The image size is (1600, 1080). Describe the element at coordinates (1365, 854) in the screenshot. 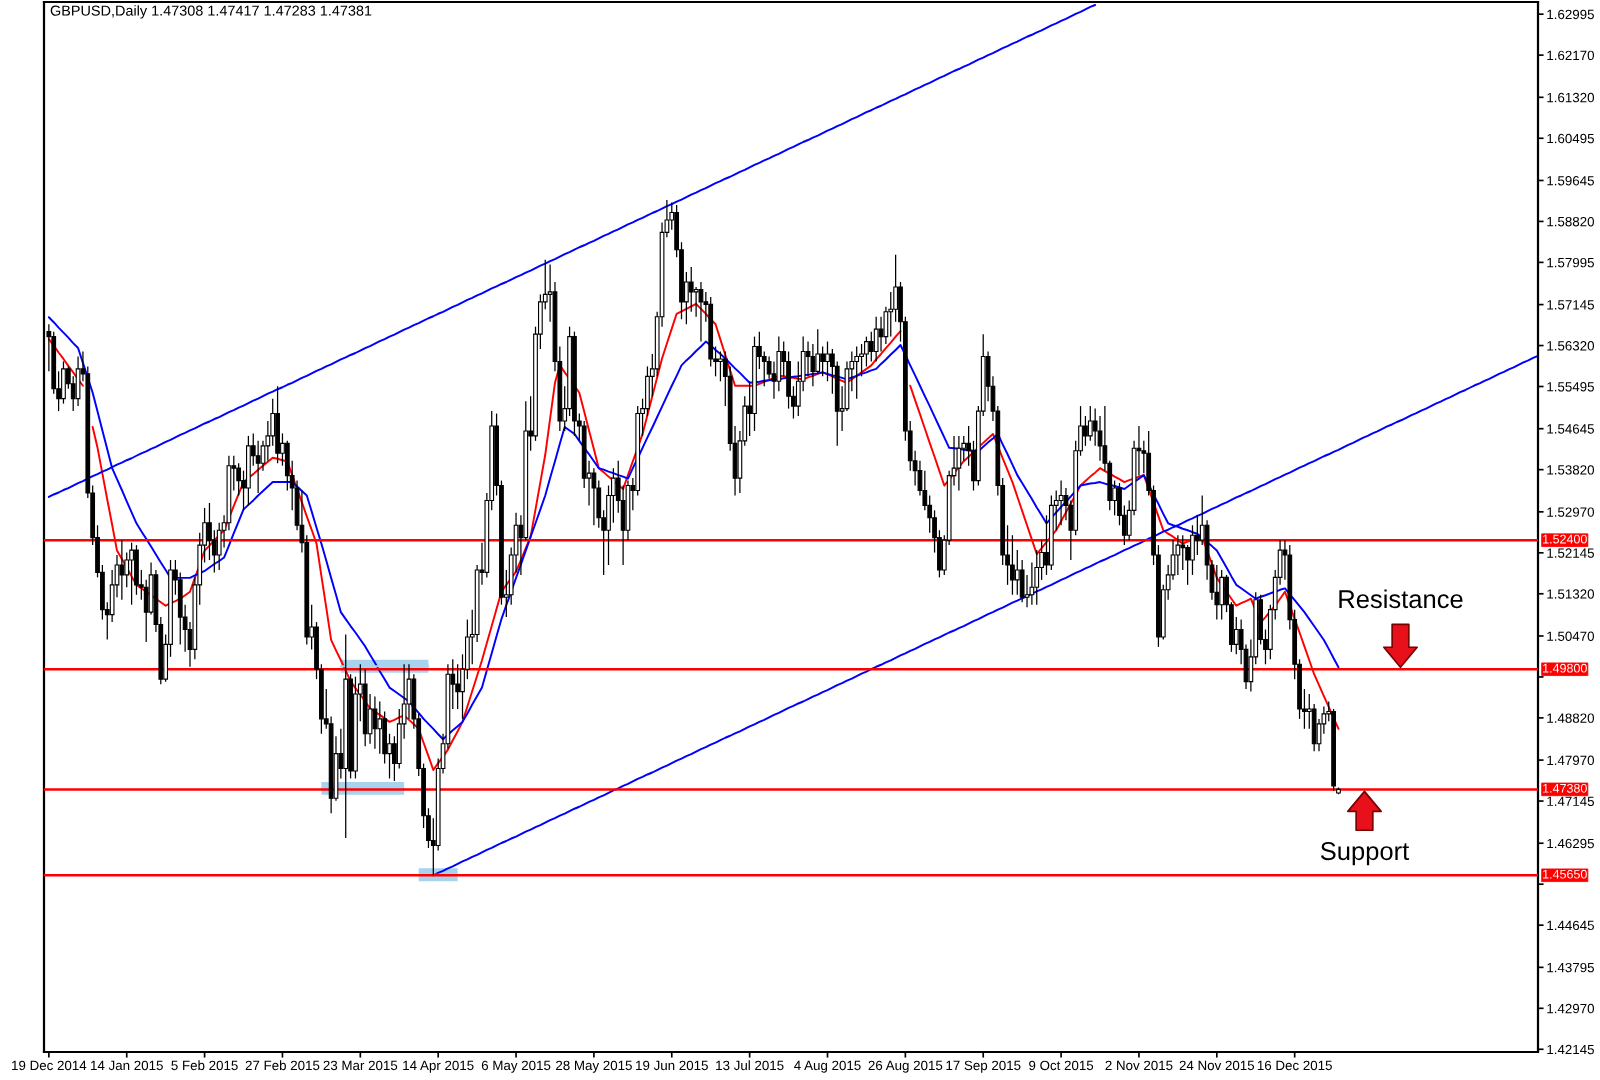

I see `annotation: Support` at that location.